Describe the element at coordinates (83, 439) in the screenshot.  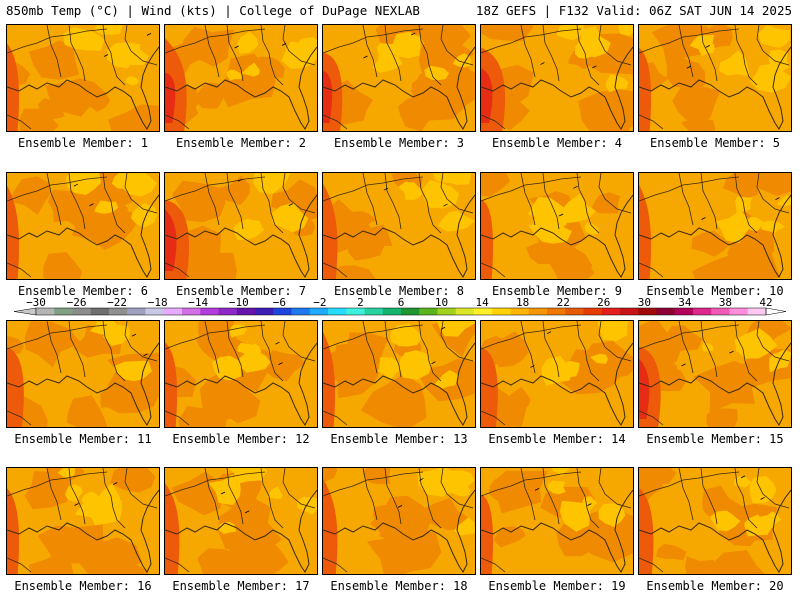
I see `ensemble-member-label: Ensemble Member: 11` at that location.